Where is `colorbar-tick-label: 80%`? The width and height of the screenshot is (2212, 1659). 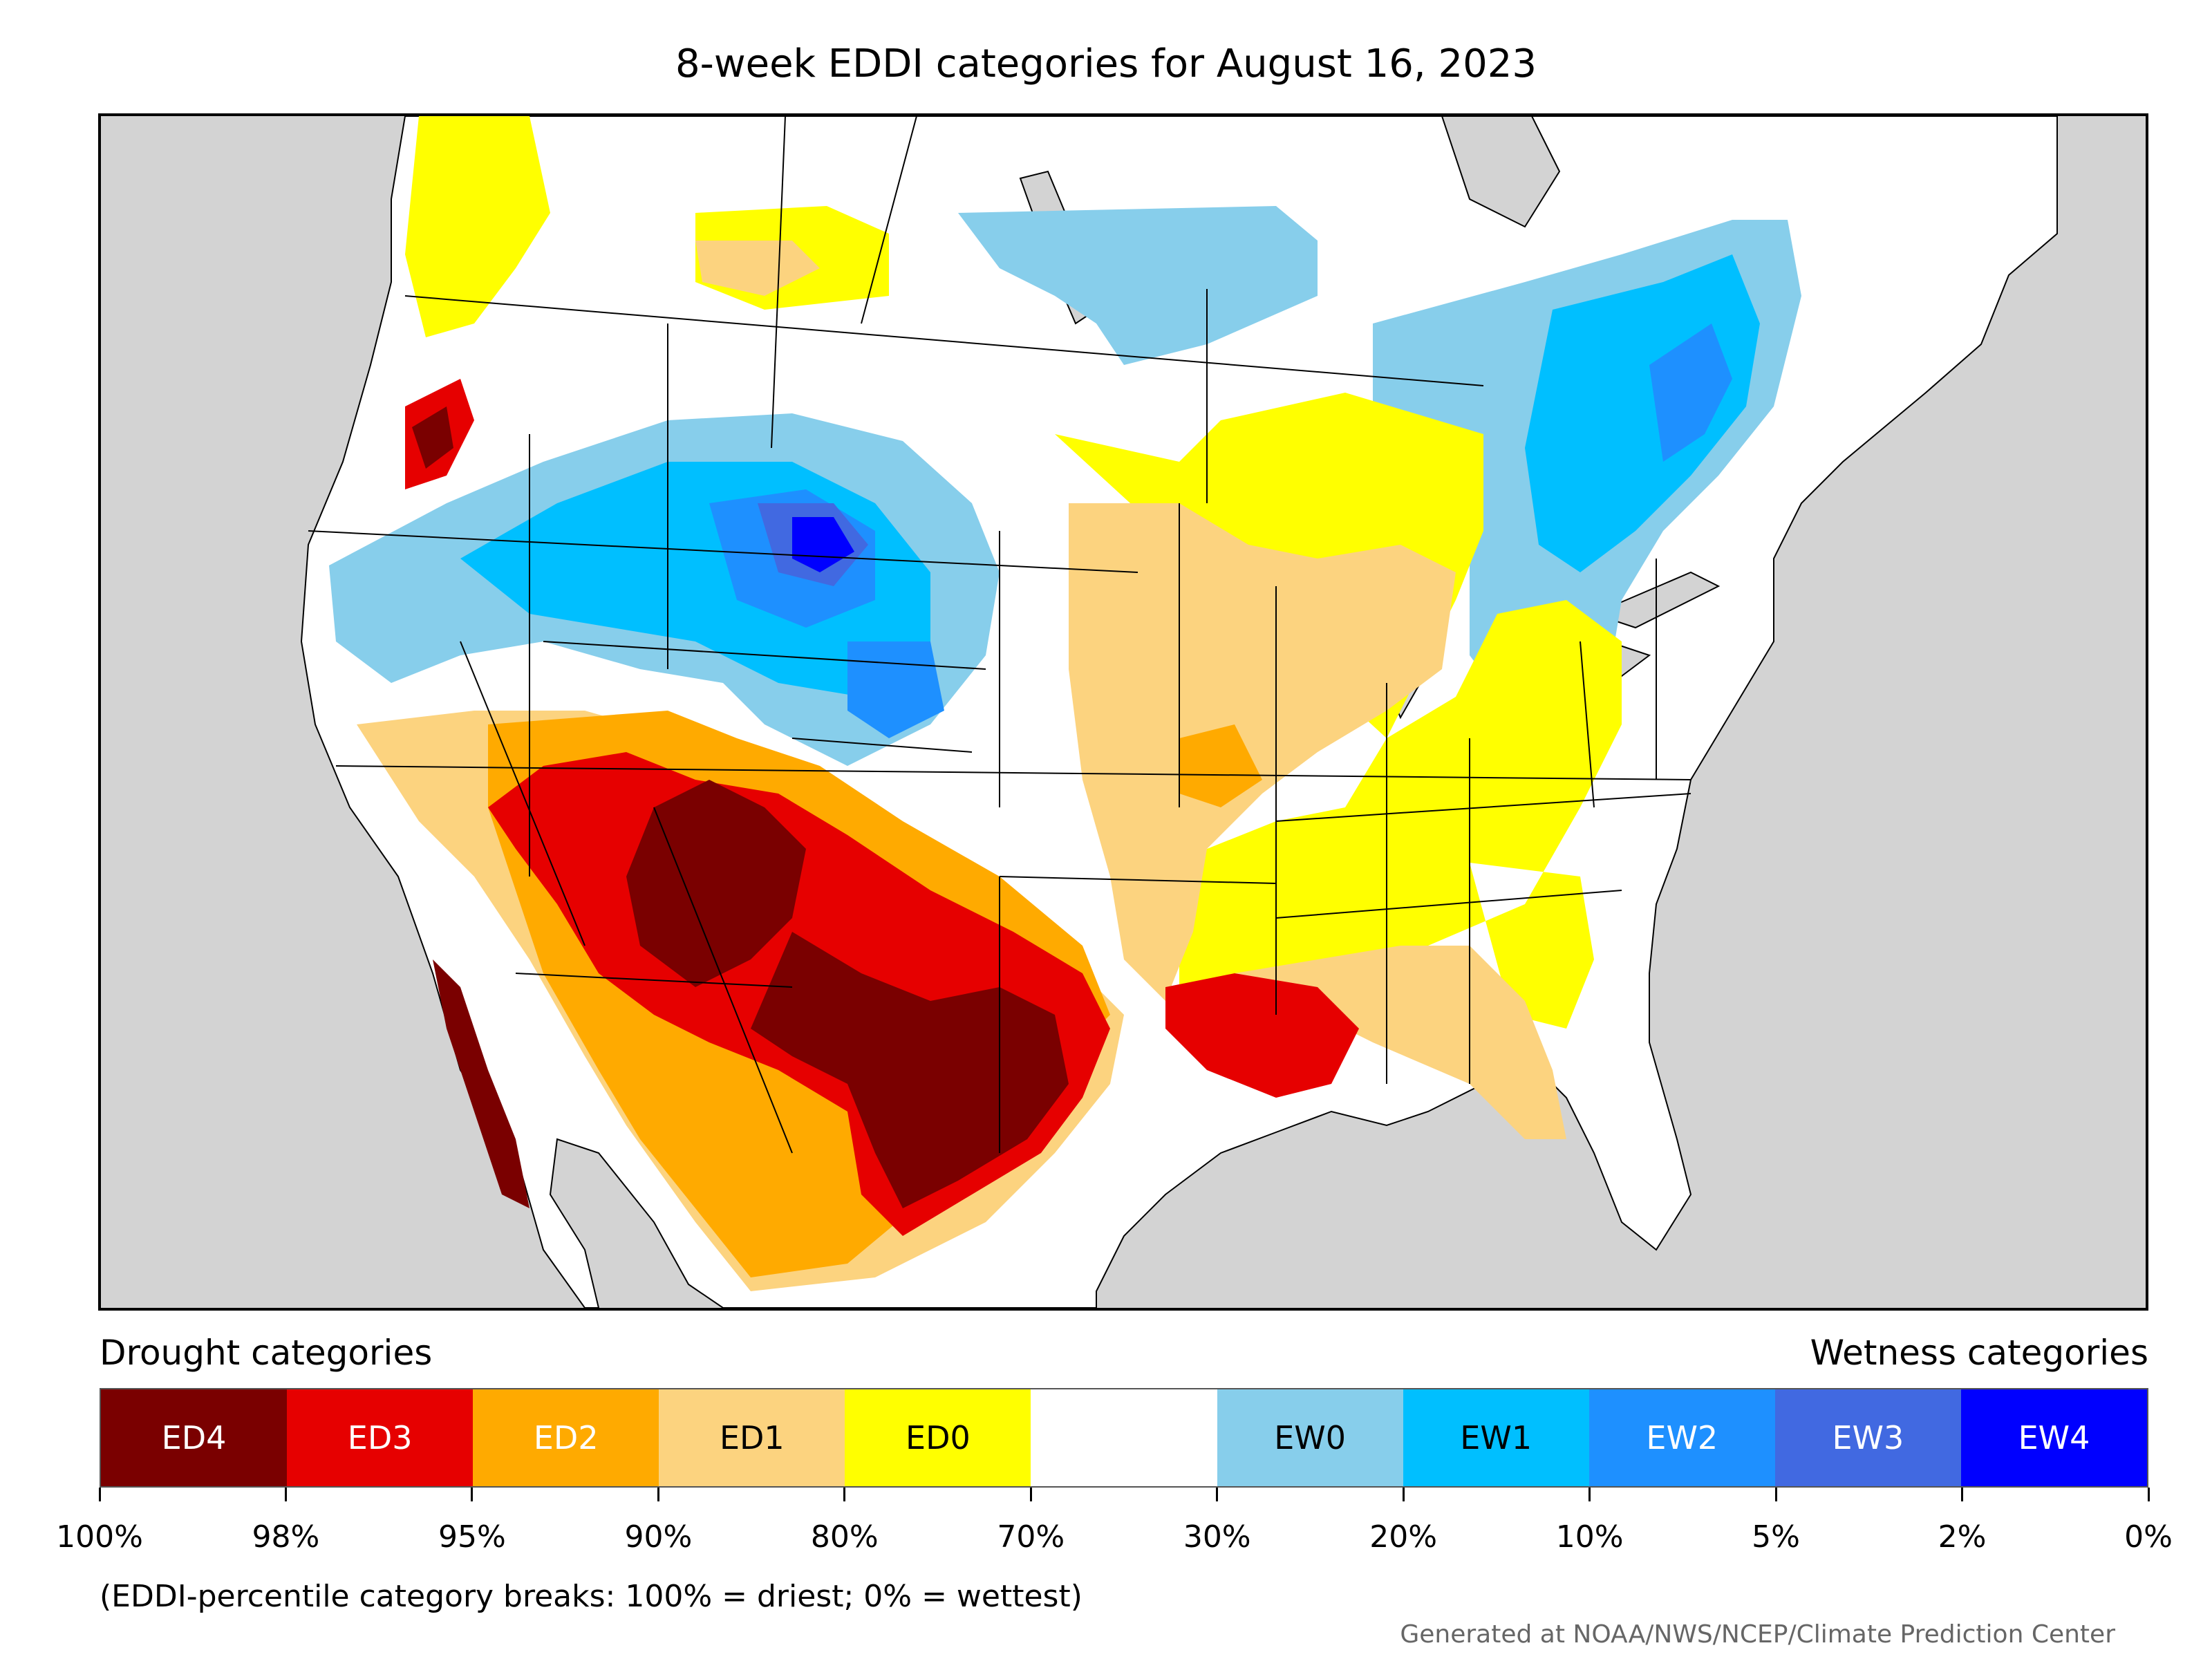 colorbar-tick-label: 80% is located at coordinates (845, 1537).